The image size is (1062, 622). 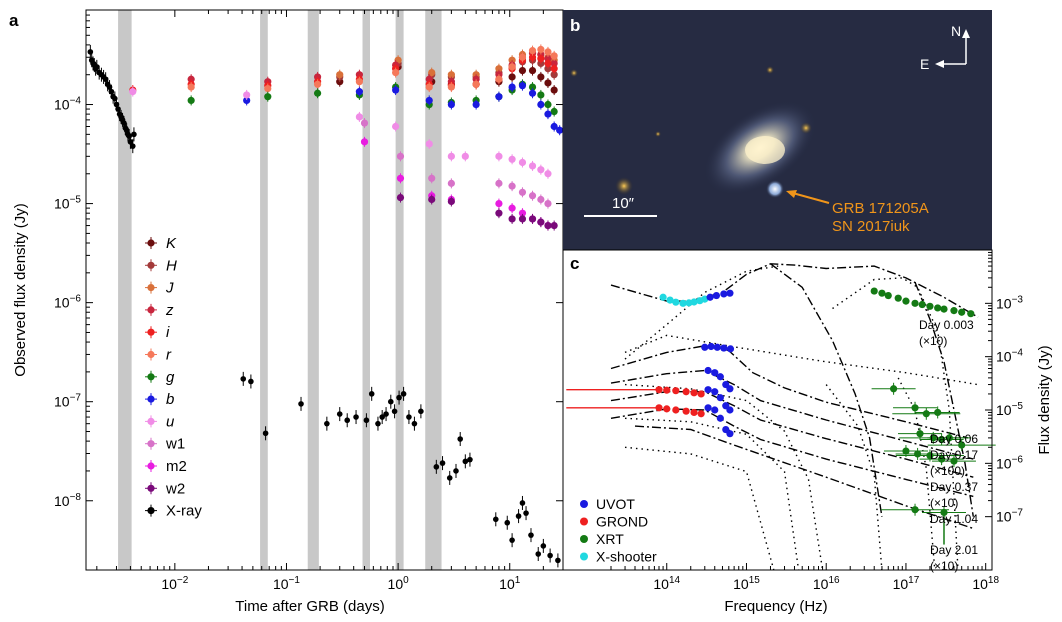 I want to click on panel-b-letter: b, so click(x=575, y=25).